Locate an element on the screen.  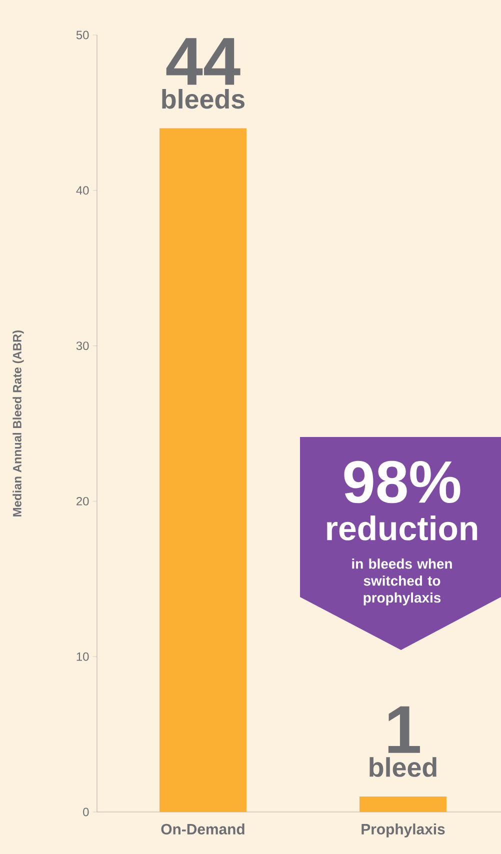
x-tick-label: Prophylaxis is located at coordinates (403, 831).